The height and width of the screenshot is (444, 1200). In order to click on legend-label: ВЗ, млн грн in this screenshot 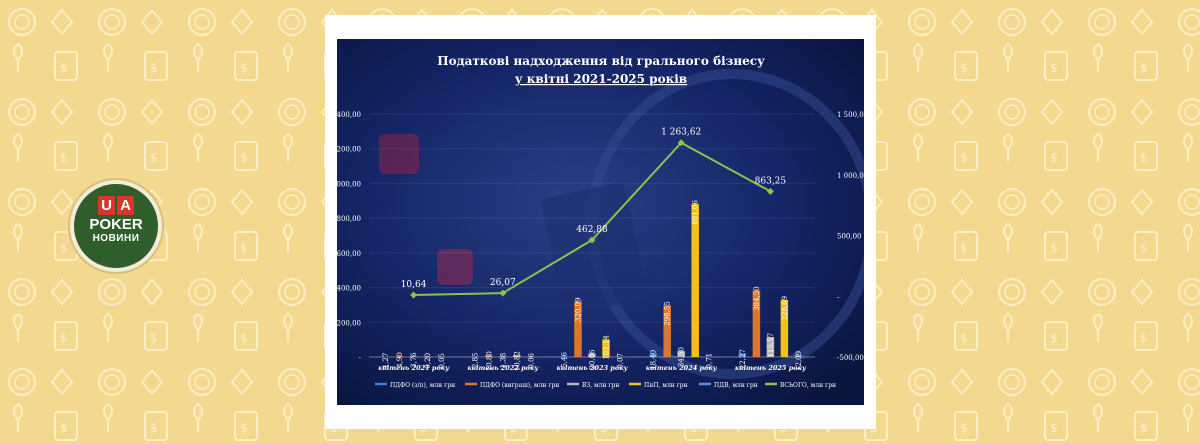, I will do `click(600, 385)`.